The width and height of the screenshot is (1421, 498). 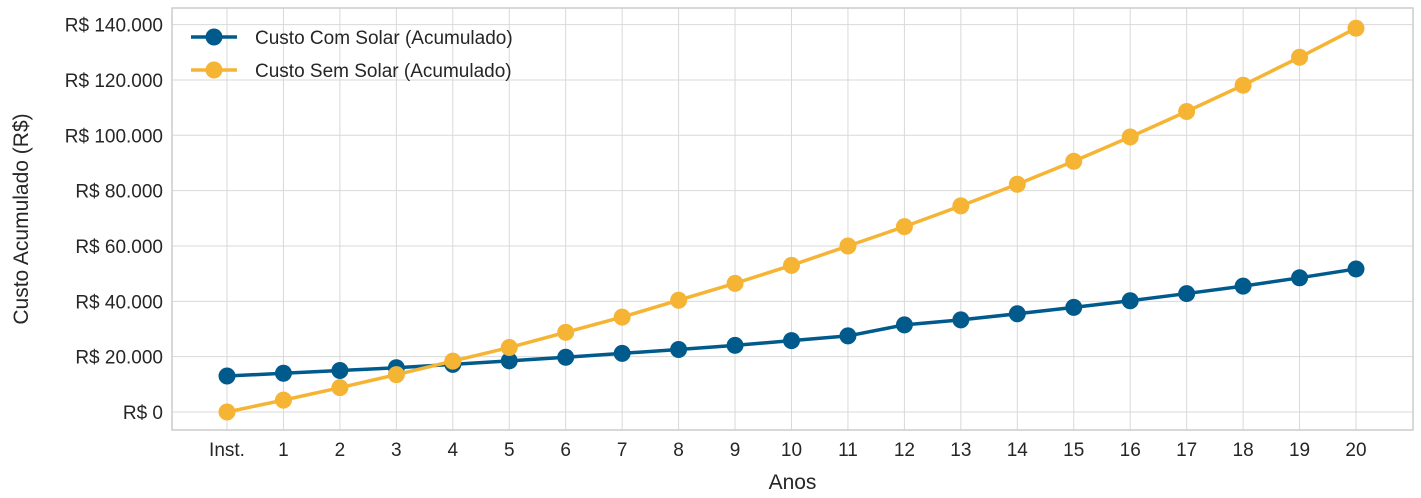 I want to click on y-tick-label: R$ 80.000, so click(x=119, y=192).